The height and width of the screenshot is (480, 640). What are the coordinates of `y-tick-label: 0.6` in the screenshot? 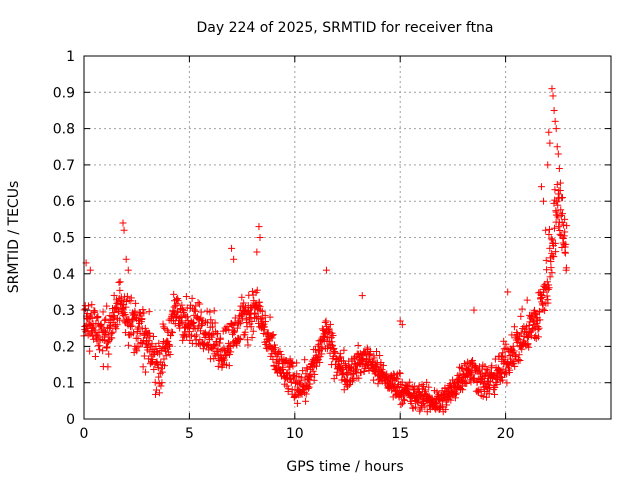 It's located at (64, 202).